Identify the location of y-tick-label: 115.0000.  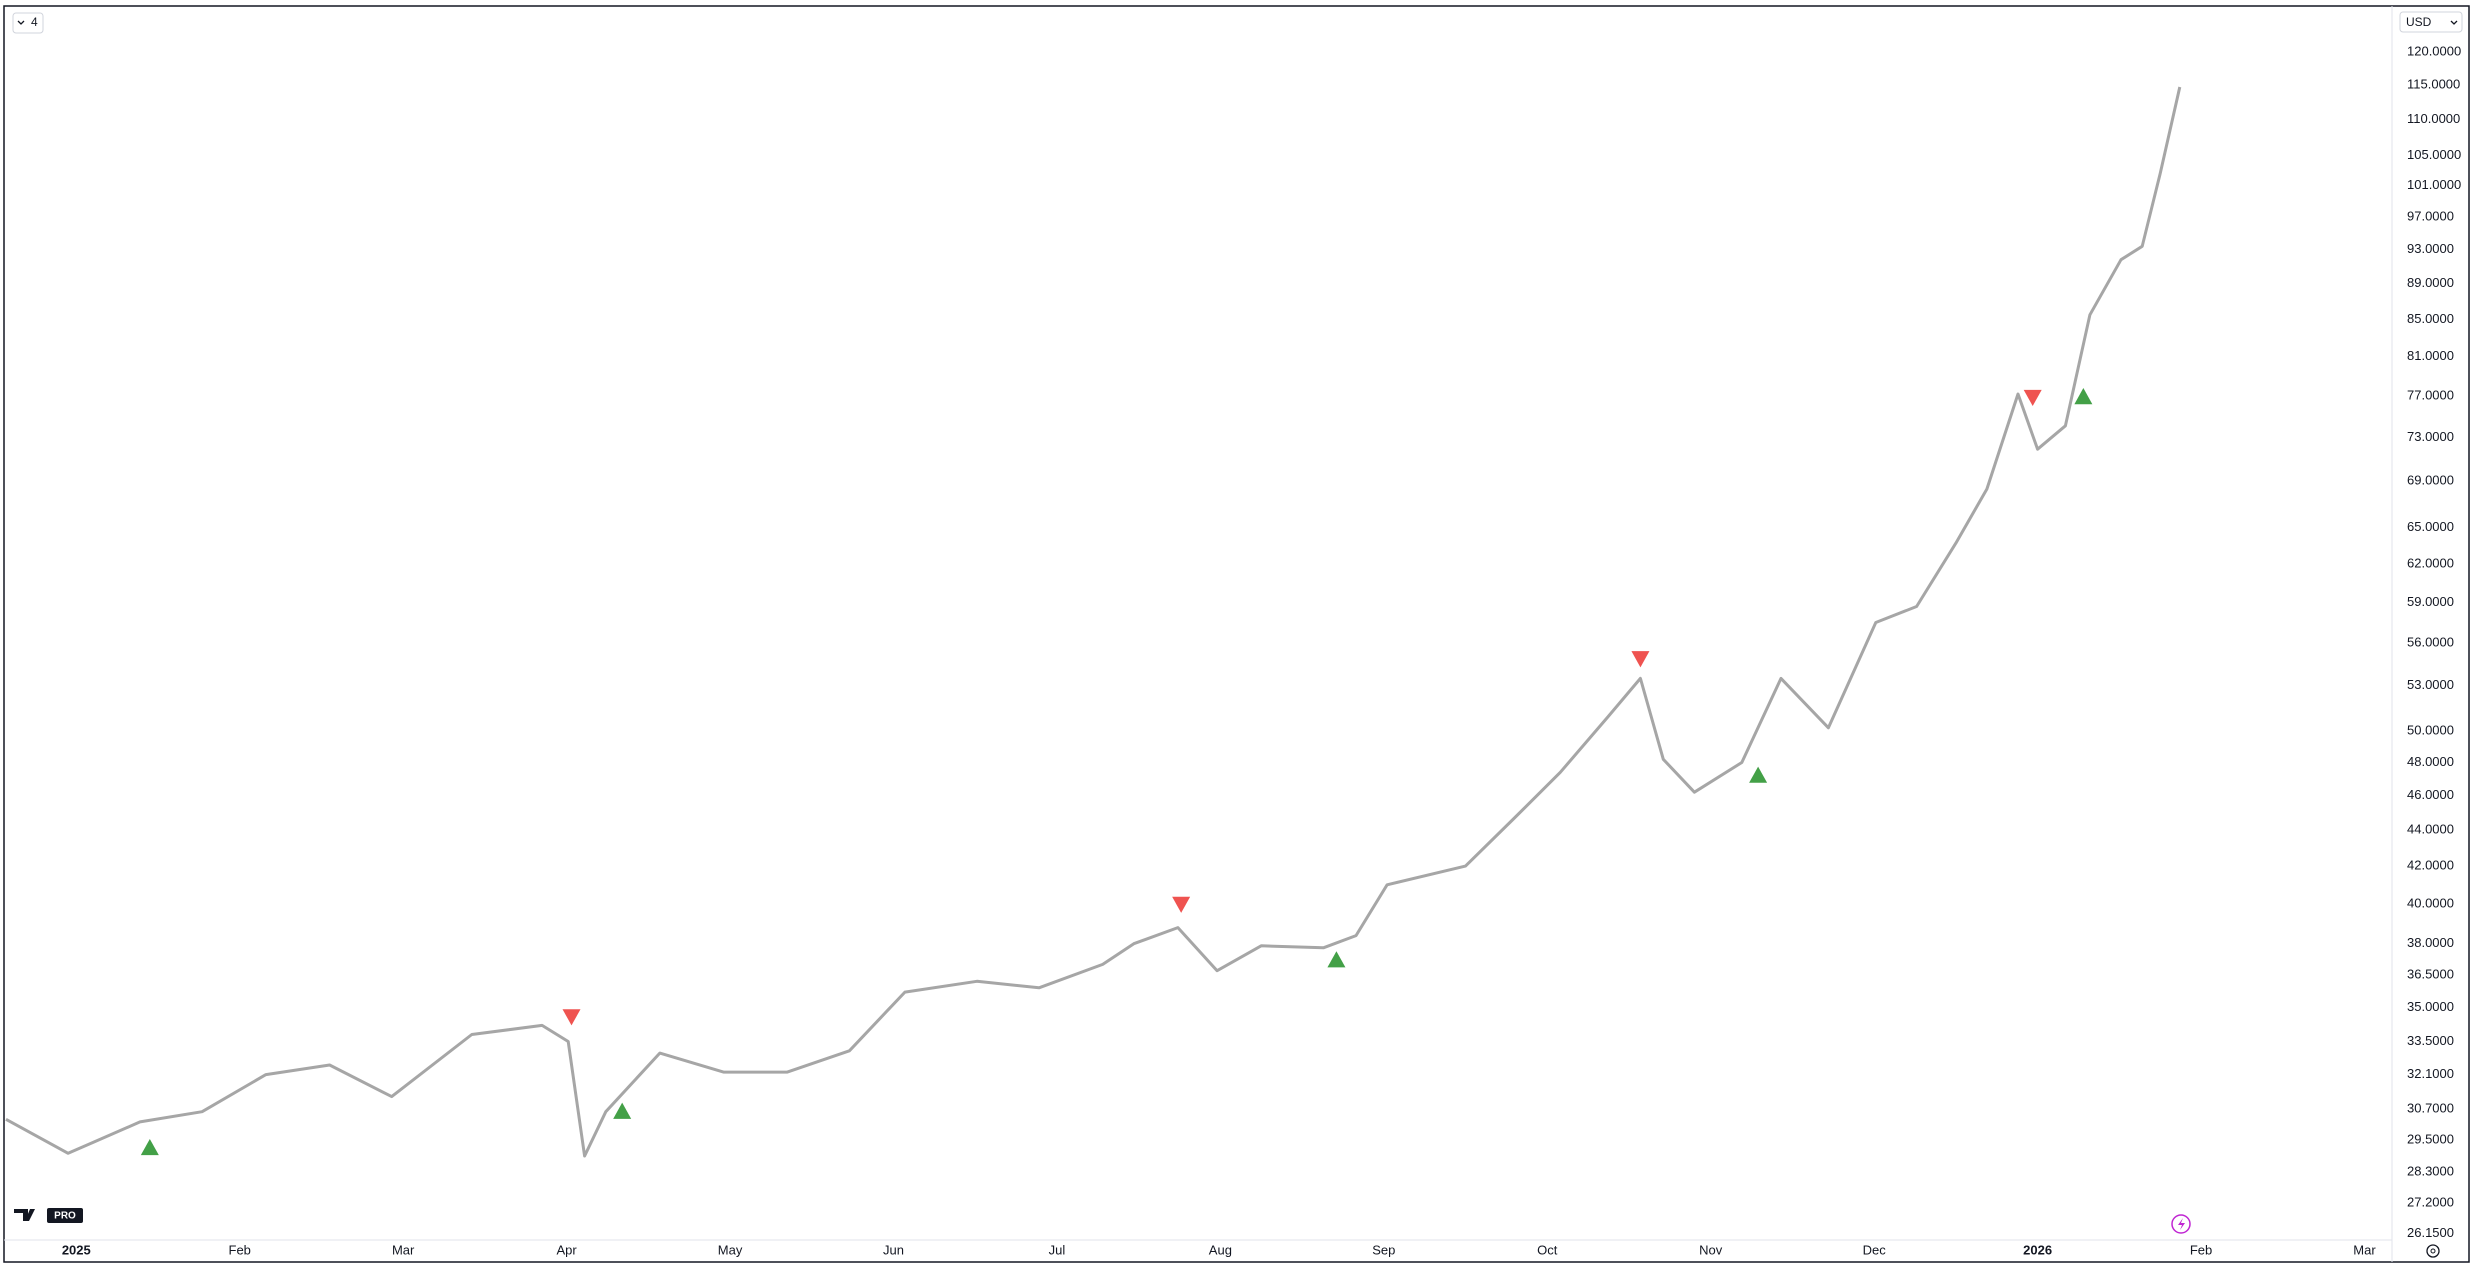
(2433, 83).